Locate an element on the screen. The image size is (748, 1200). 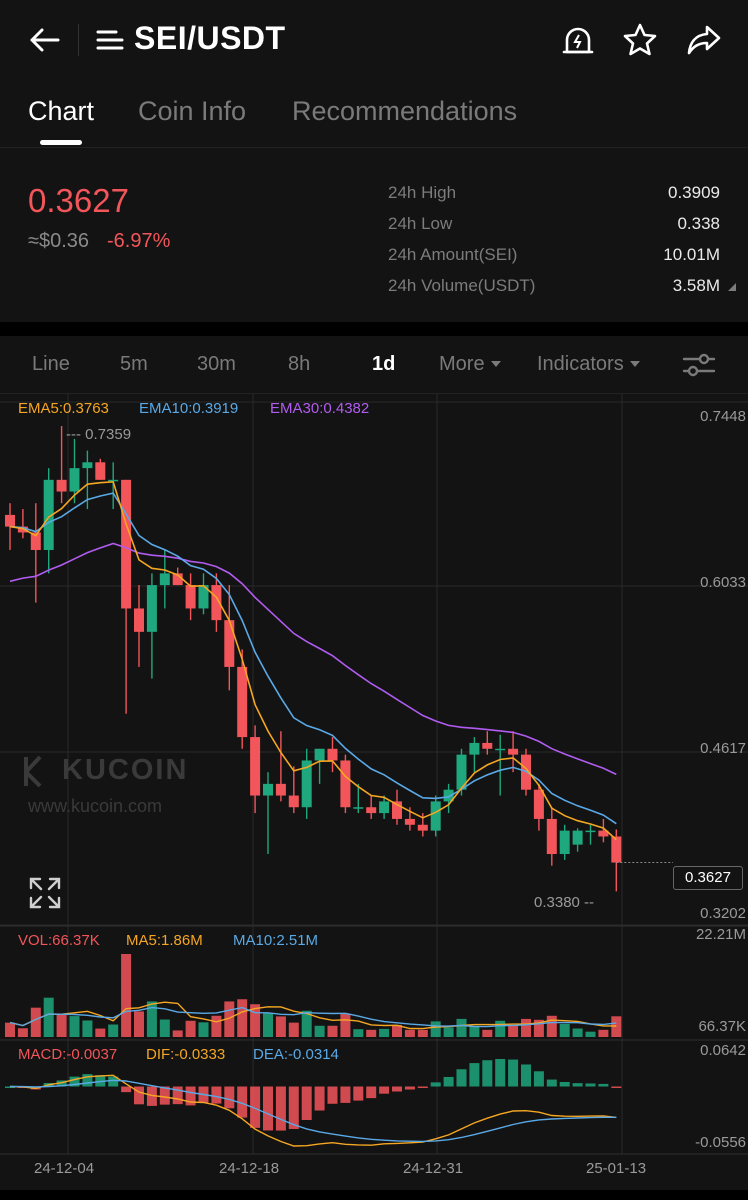
bottom-edge is located at coordinates (374, 1195).